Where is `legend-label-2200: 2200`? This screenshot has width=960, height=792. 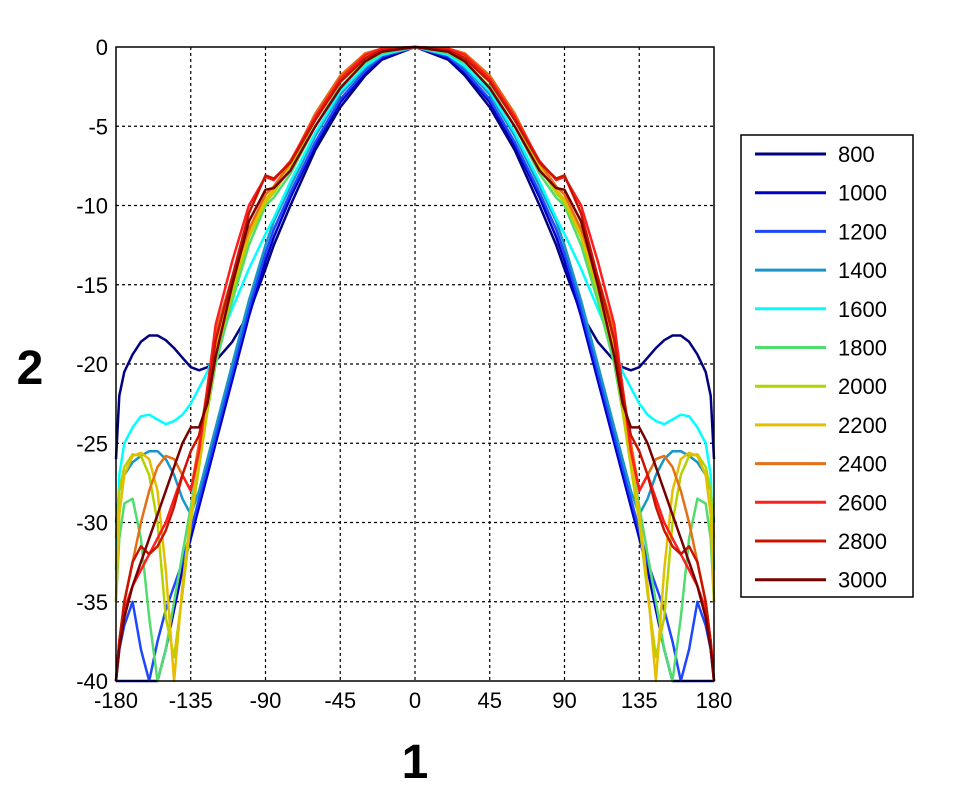 legend-label-2200: 2200 is located at coordinates (862, 425).